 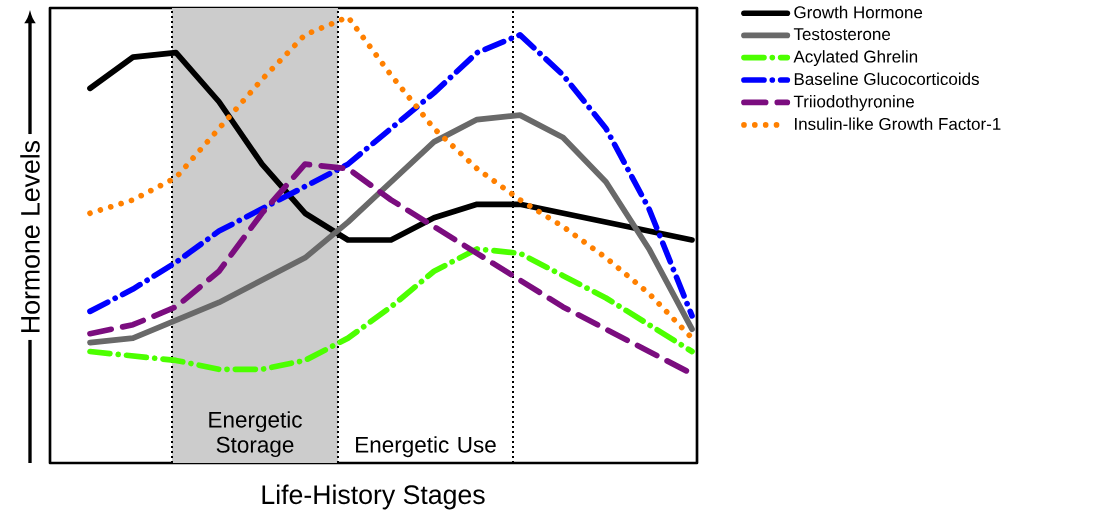 I want to click on legend-label: Baseline Glucocorticoids, so click(x=886, y=79).